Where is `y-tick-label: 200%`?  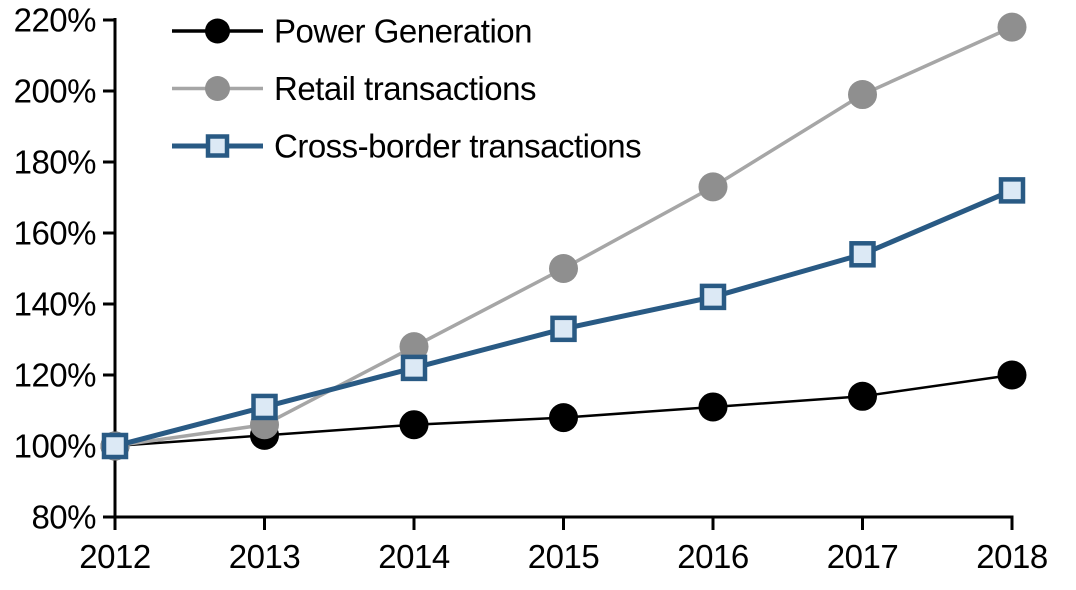 y-tick-label: 200% is located at coordinates (55, 91).